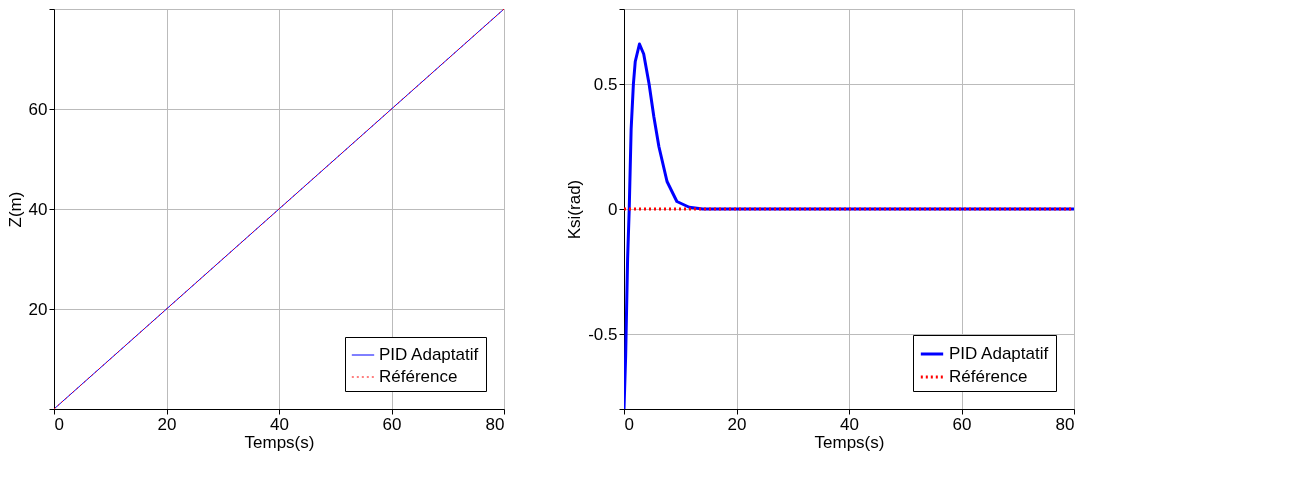 The image size is (1295, 479). What do you see at coordinates (15, 209) in the screenshot?
I see `y-axis-title: Z(m)` at bounding box center [15, 209].